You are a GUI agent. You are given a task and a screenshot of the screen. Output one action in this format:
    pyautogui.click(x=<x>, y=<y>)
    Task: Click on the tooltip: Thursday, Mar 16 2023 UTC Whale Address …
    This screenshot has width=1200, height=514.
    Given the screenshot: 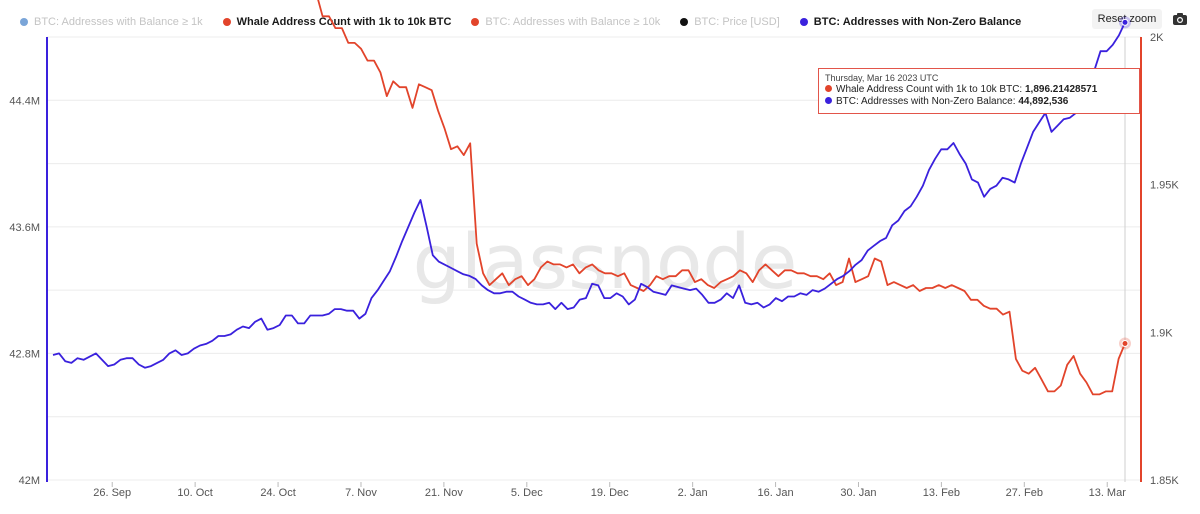 What is the action you would take?
    pyautogui.click(x=979, y=91)
    